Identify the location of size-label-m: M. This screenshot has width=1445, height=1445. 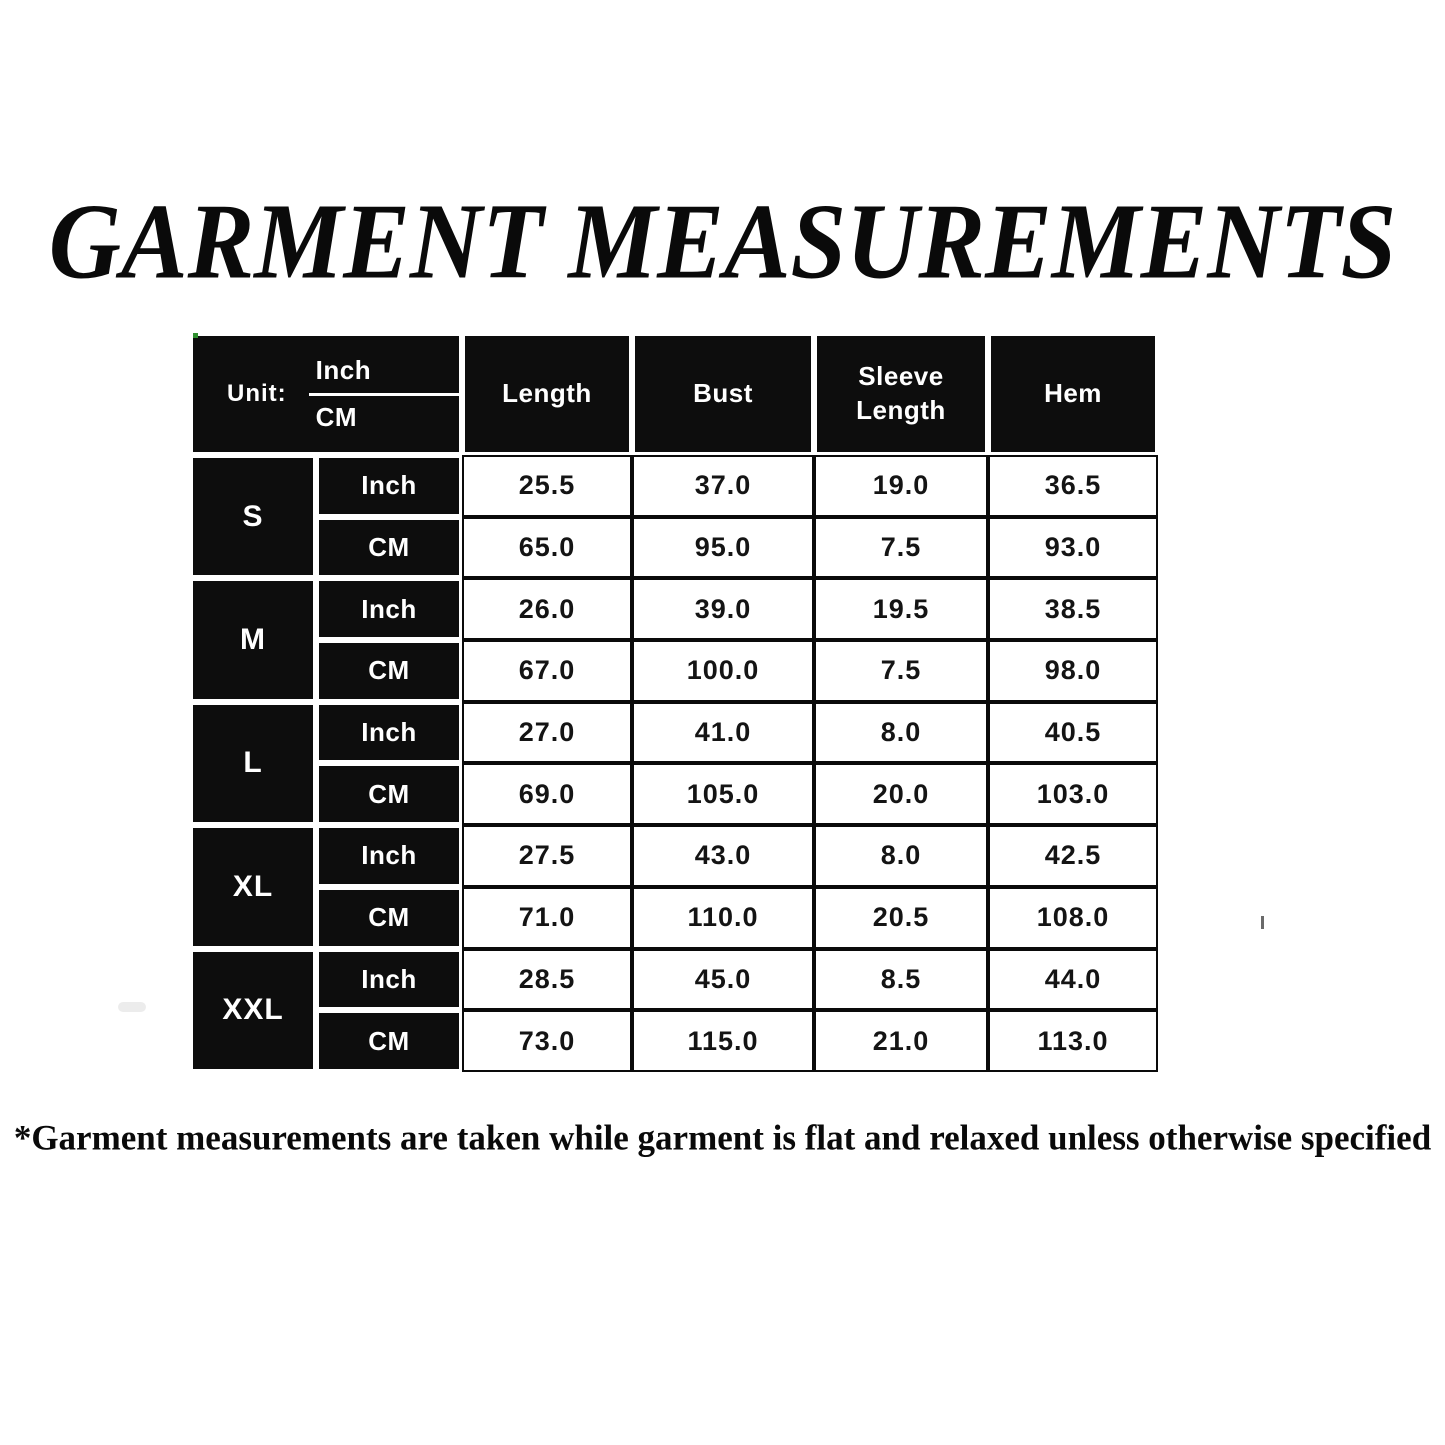
(253, 640).